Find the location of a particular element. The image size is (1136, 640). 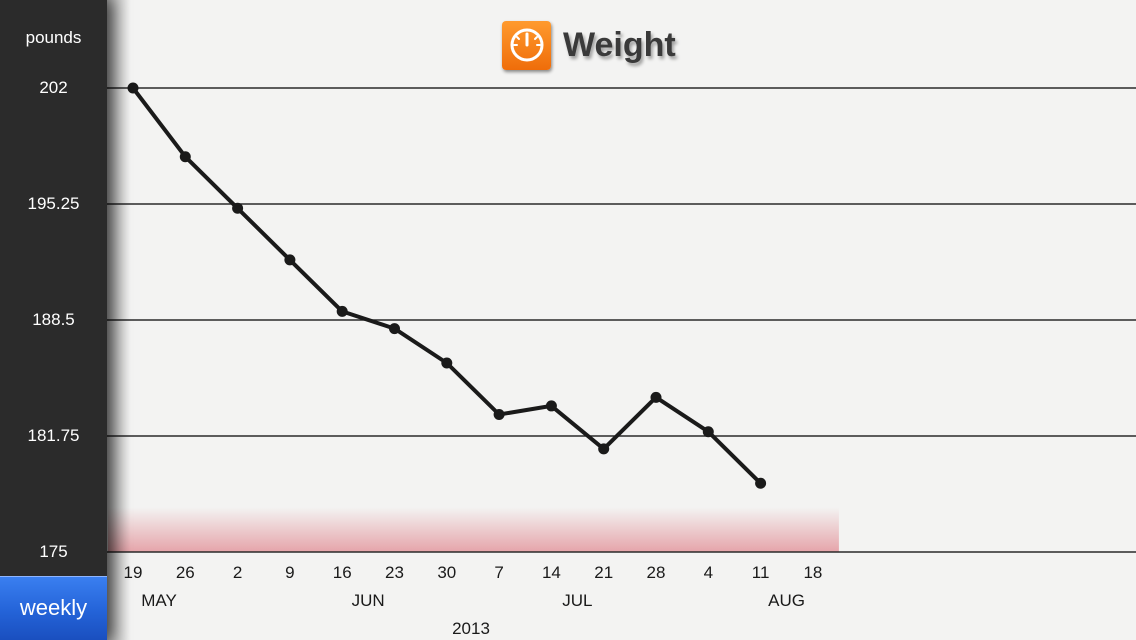

scale-gauge-icon is located at coordinates (526, 45).